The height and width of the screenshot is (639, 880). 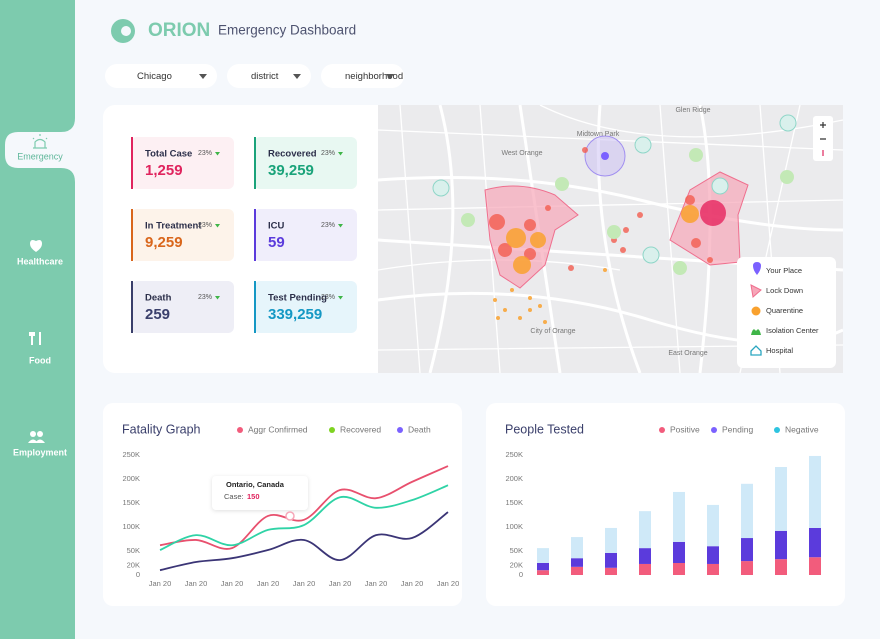 What do you see at coordinates (685, 429) in the screenshot?
I see `legend-label: Positive` at bounding box center [685, 429].